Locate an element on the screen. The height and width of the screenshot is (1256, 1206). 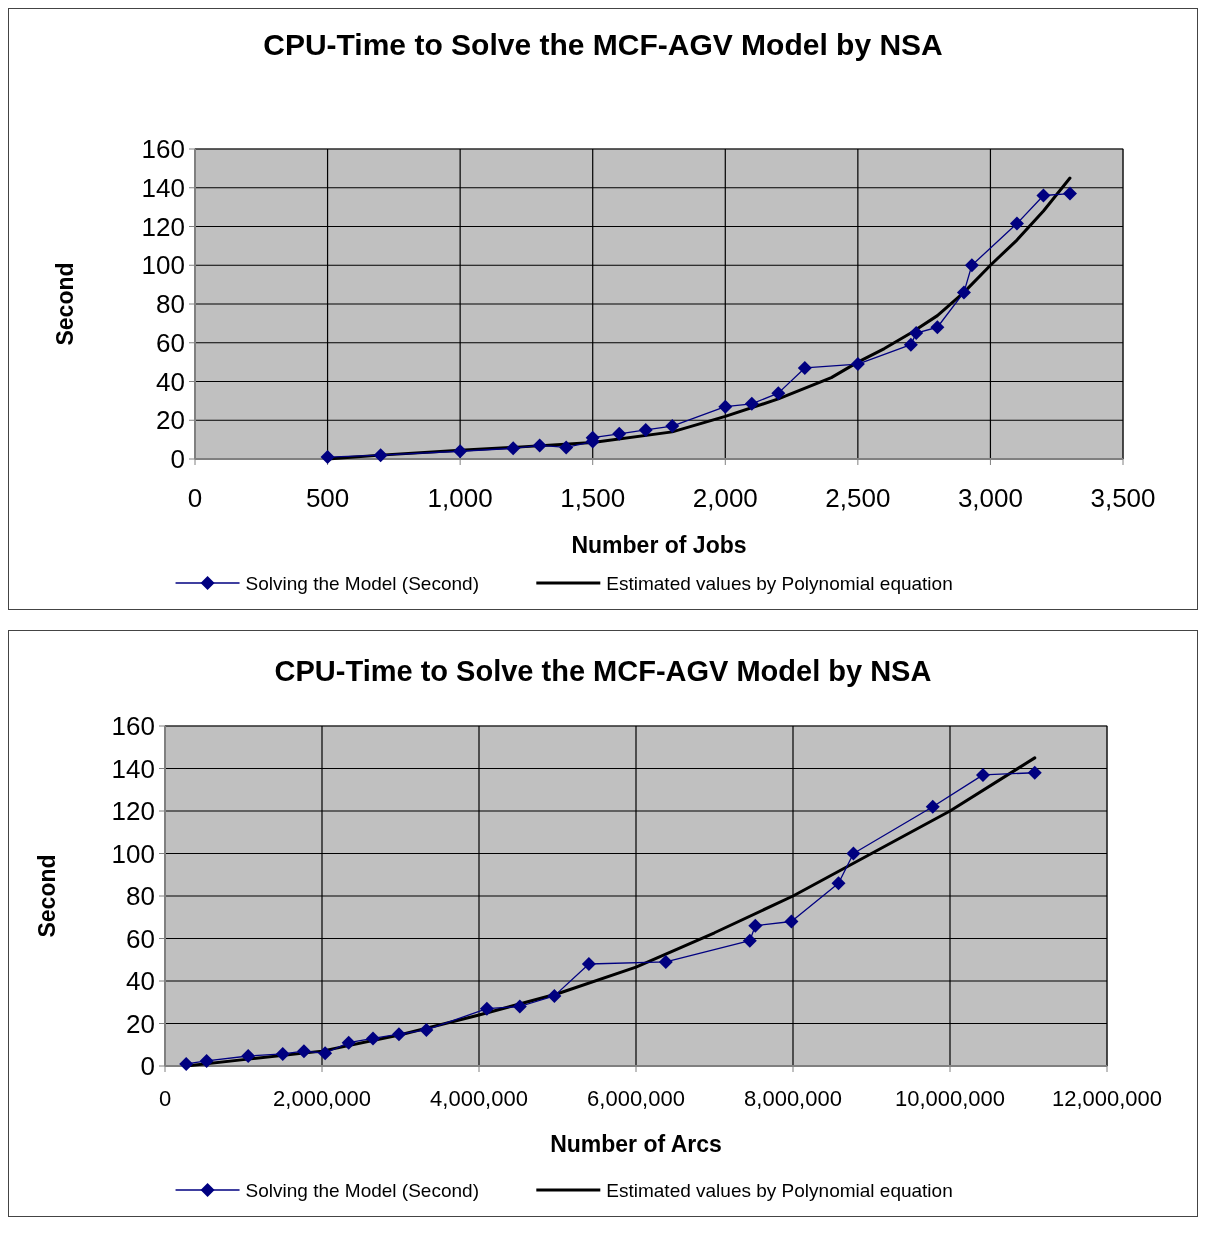
x-tick-label: 3,500 is located at coordinates (1123, 498).